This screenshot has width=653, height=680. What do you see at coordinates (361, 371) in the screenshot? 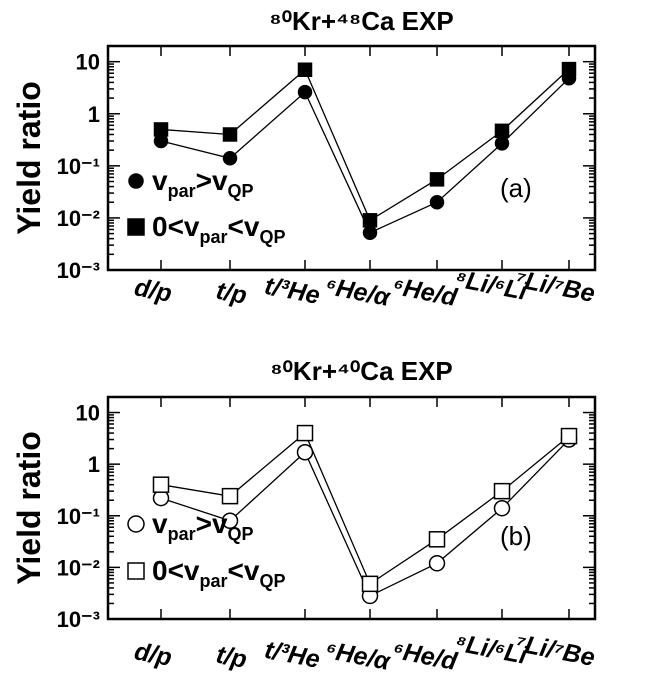
I see `chart-title: ⁸⁰Kr+⁴⁰Ca EXP` at bounding box center [361, 371].